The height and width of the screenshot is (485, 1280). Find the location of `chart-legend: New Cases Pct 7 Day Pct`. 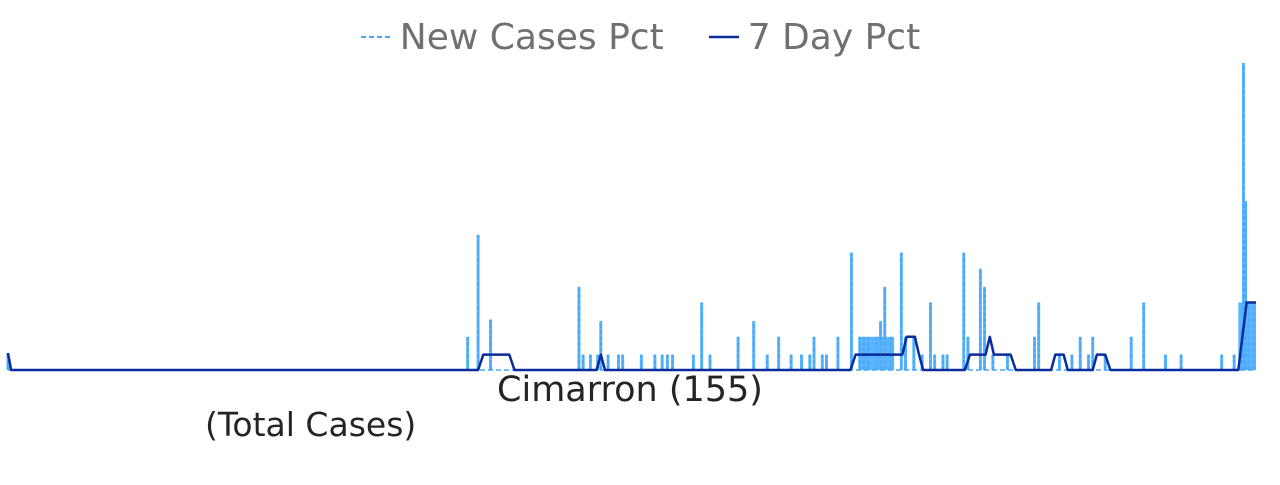

chart-legend: New Cases Pct 7 Day Pct is located at coordinates (640, 37).